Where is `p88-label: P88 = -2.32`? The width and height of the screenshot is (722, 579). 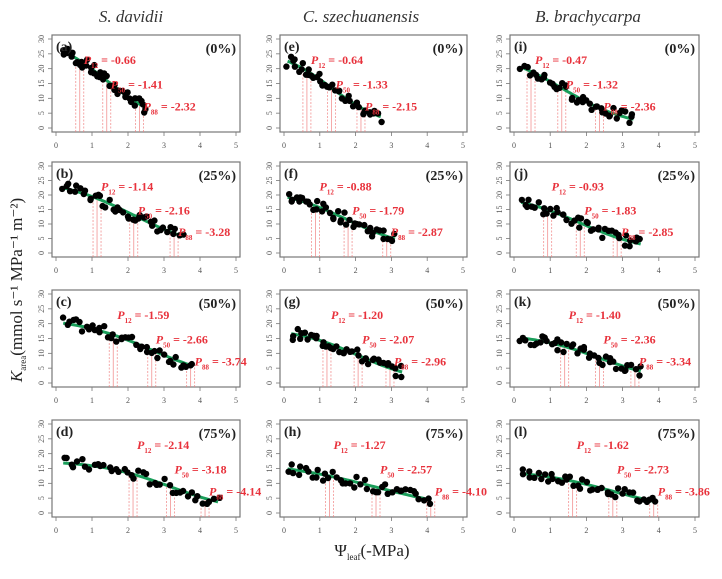
p88-label: P88 = -2.32 is located at coordinates (170, 108).